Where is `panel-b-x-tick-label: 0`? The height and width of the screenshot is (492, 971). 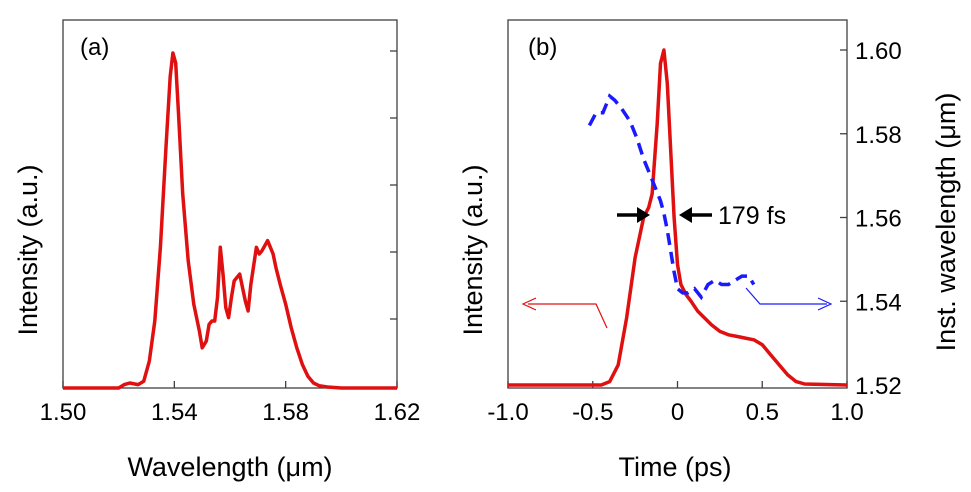
panel-b-x-tick-label: 0 is located at coordinates (677, 412).